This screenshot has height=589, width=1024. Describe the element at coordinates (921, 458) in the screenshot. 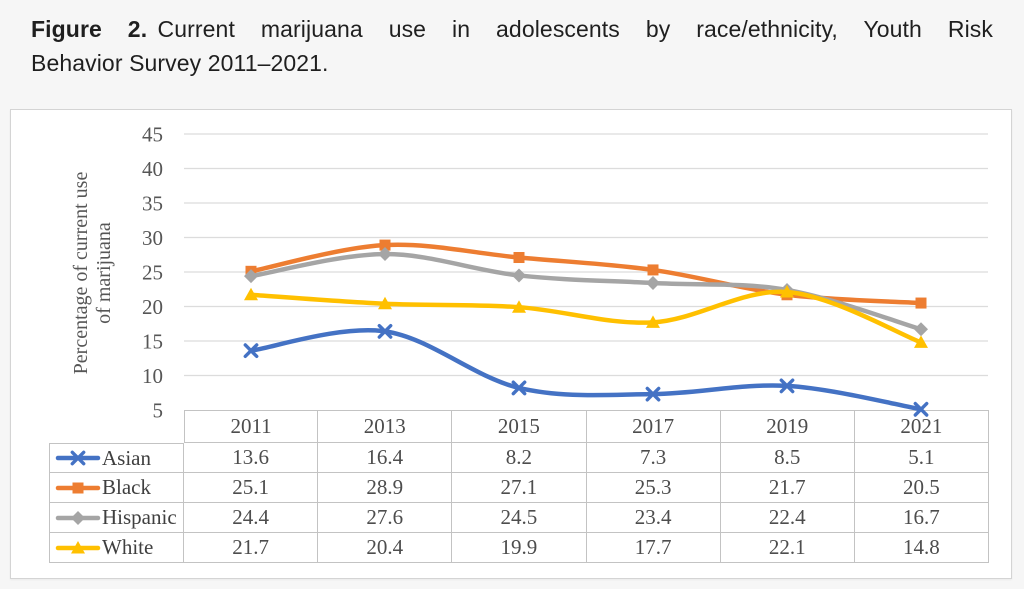

I see `table-value-cell: 5.1` at that location.